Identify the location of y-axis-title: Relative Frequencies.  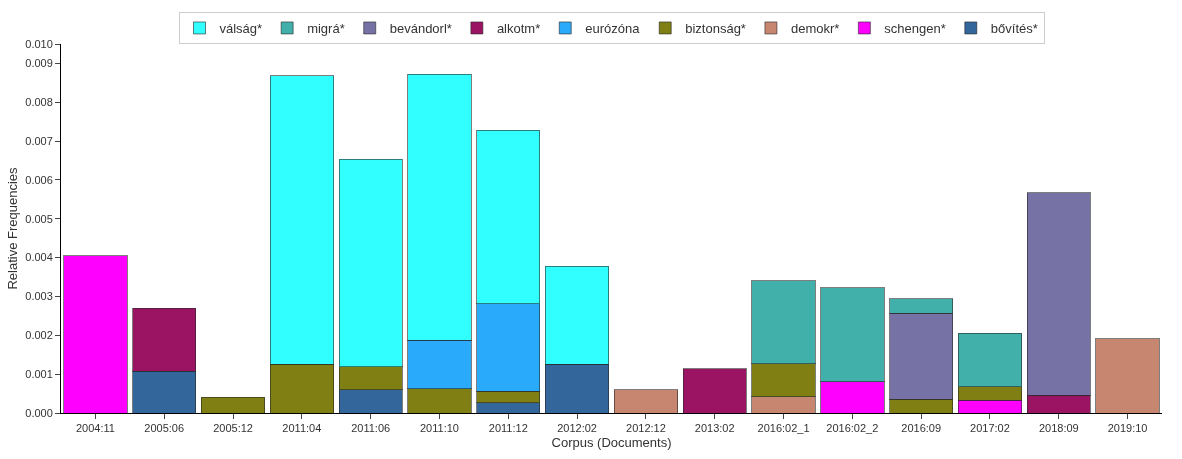
(13, 228).